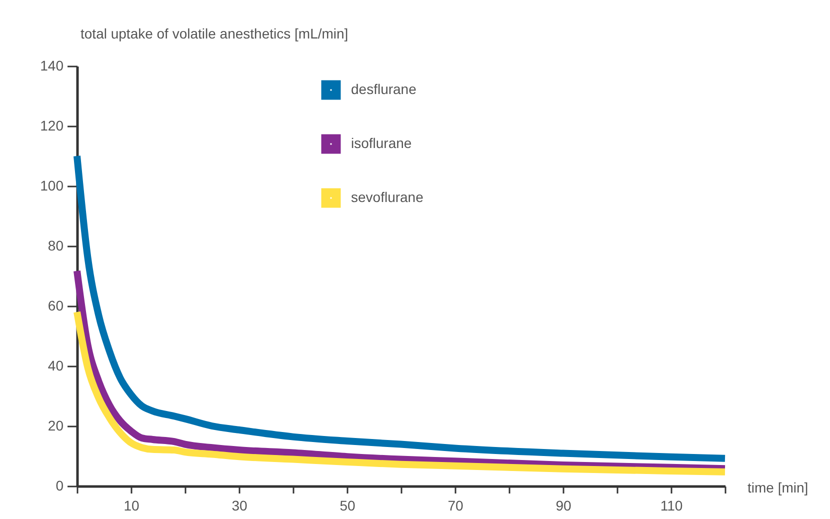 The width and height of the screenshot is (830, 519). I want to click on x-tick-label: 110, so click(671, 506).